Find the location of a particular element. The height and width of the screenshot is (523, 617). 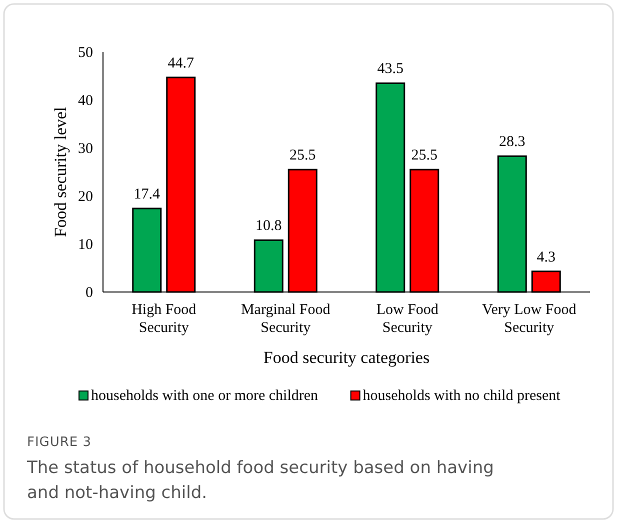

data-label: 17.4 is located at coordinates (147, 194).